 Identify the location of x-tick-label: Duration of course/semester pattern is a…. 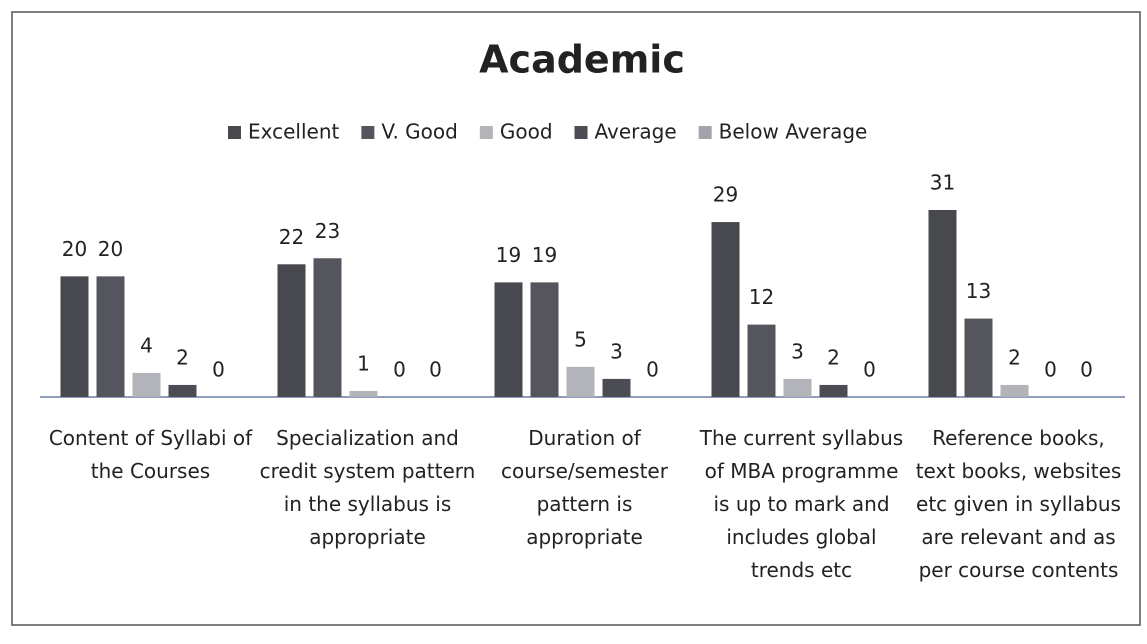
(584, 487).